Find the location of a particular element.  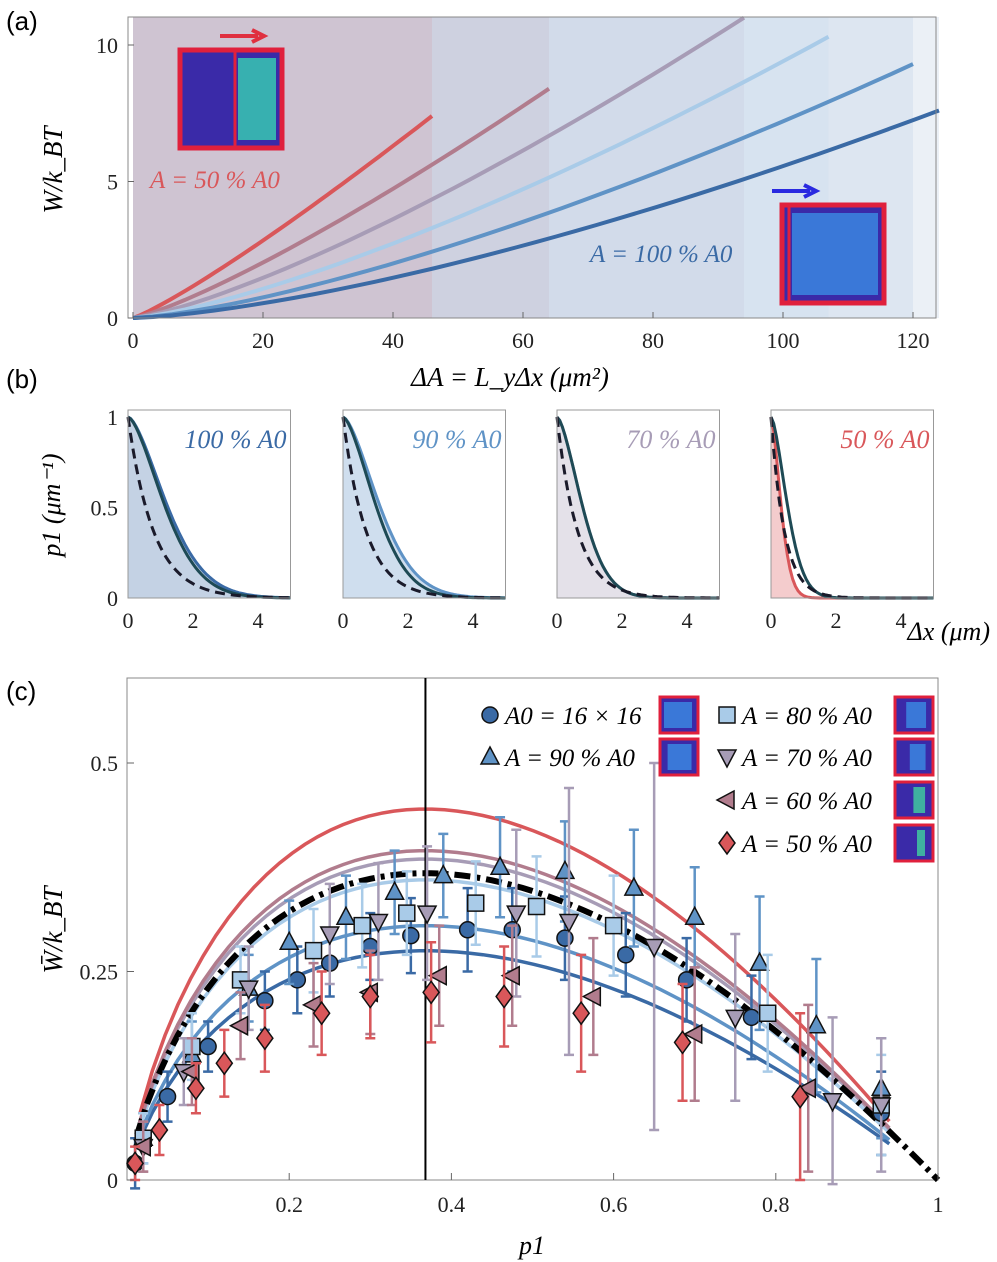

legend-label: A = 70 % A0 is located at coordinates (806, 758).